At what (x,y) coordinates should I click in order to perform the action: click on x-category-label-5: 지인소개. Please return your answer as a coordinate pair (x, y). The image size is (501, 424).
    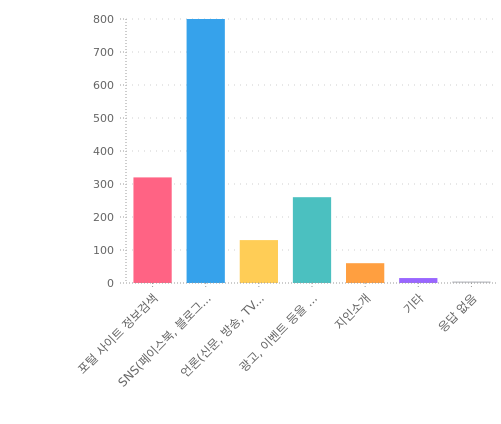
    Looking at the image, I should click on (352, 311).